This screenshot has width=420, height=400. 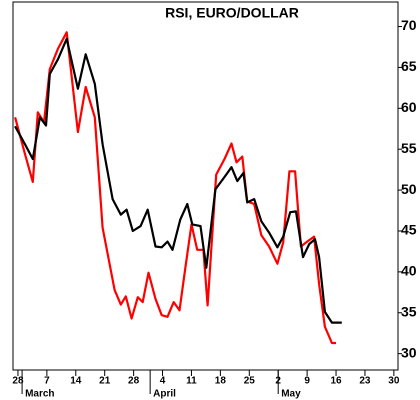 I want to click on x-tick-label: 11, so click(x=191, y=381).